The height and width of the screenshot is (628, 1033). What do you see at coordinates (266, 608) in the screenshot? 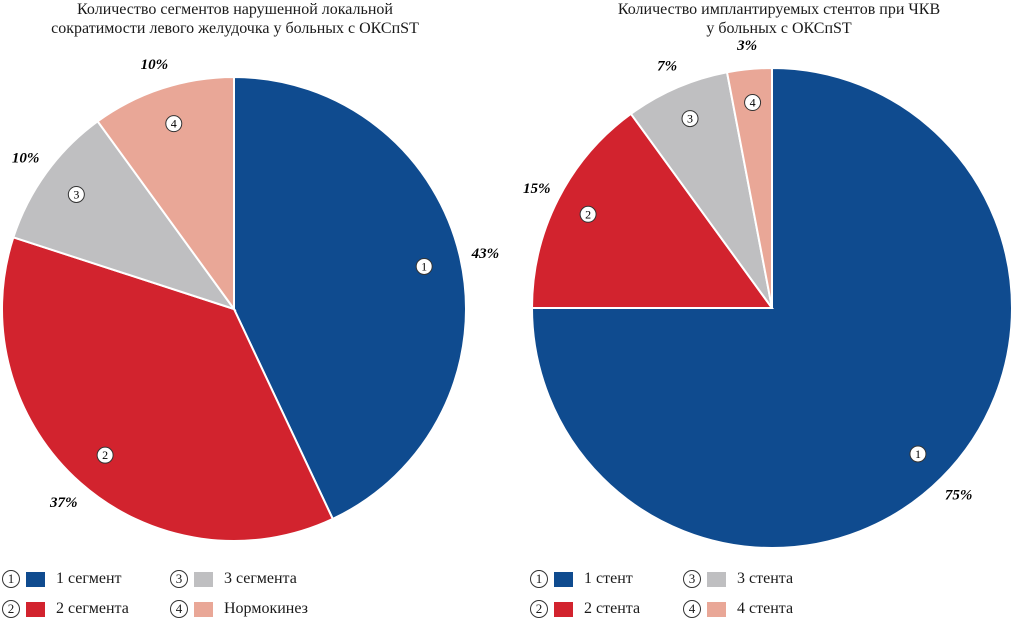
I see `legend-label: Нормокинез` at bounding box center [266, 608].